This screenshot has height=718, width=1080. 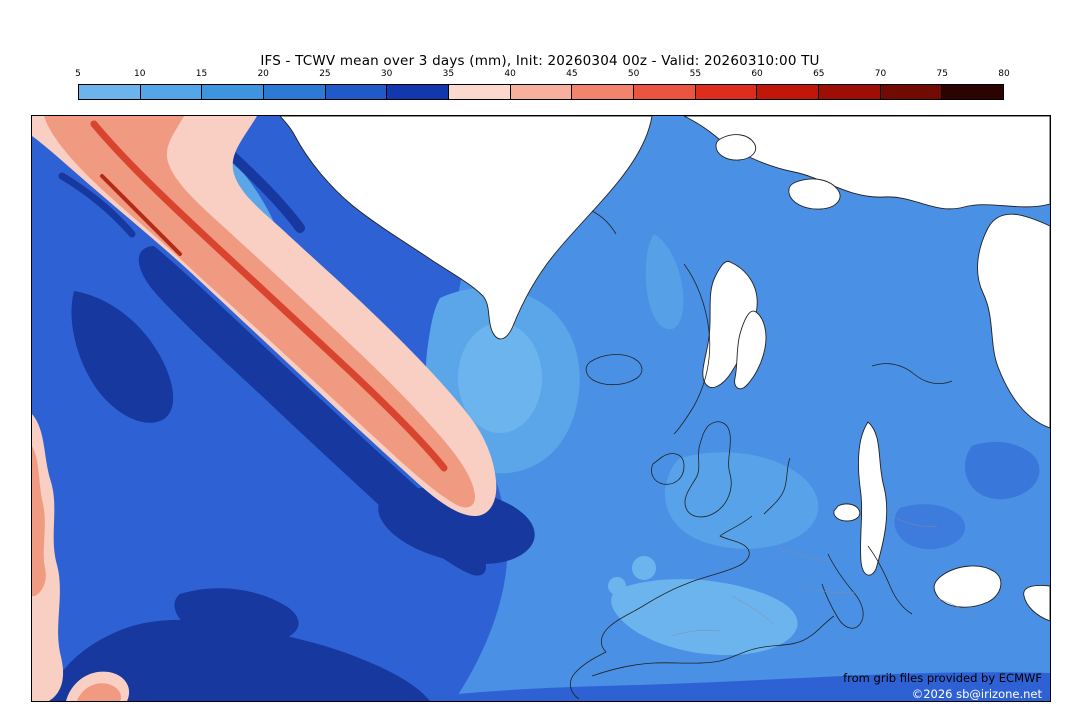 What do you see at coordinates (664, 282) in the screenshot?
I see `norwegian-sea-light` at bounding box center [664, 282].